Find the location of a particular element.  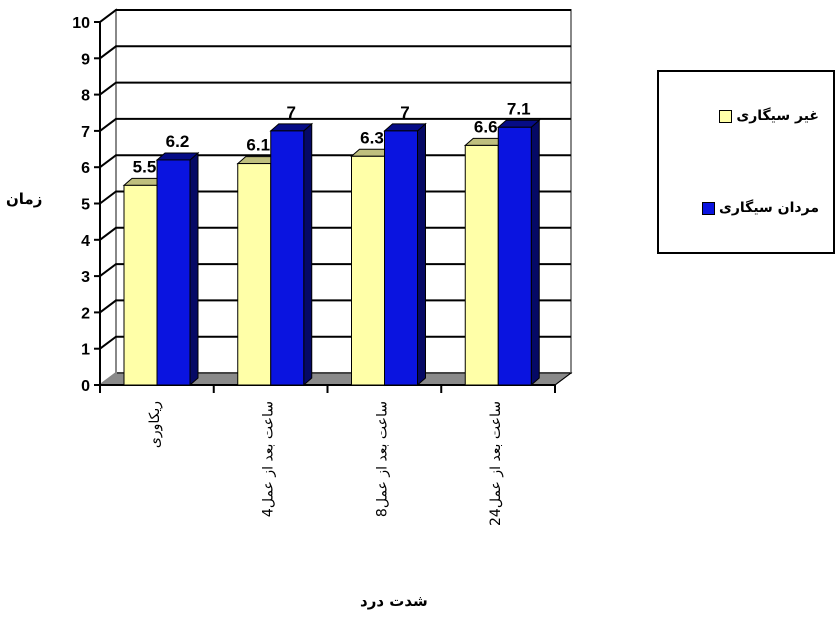

y-tick-label: 6 is located at coordinates (85, 168).